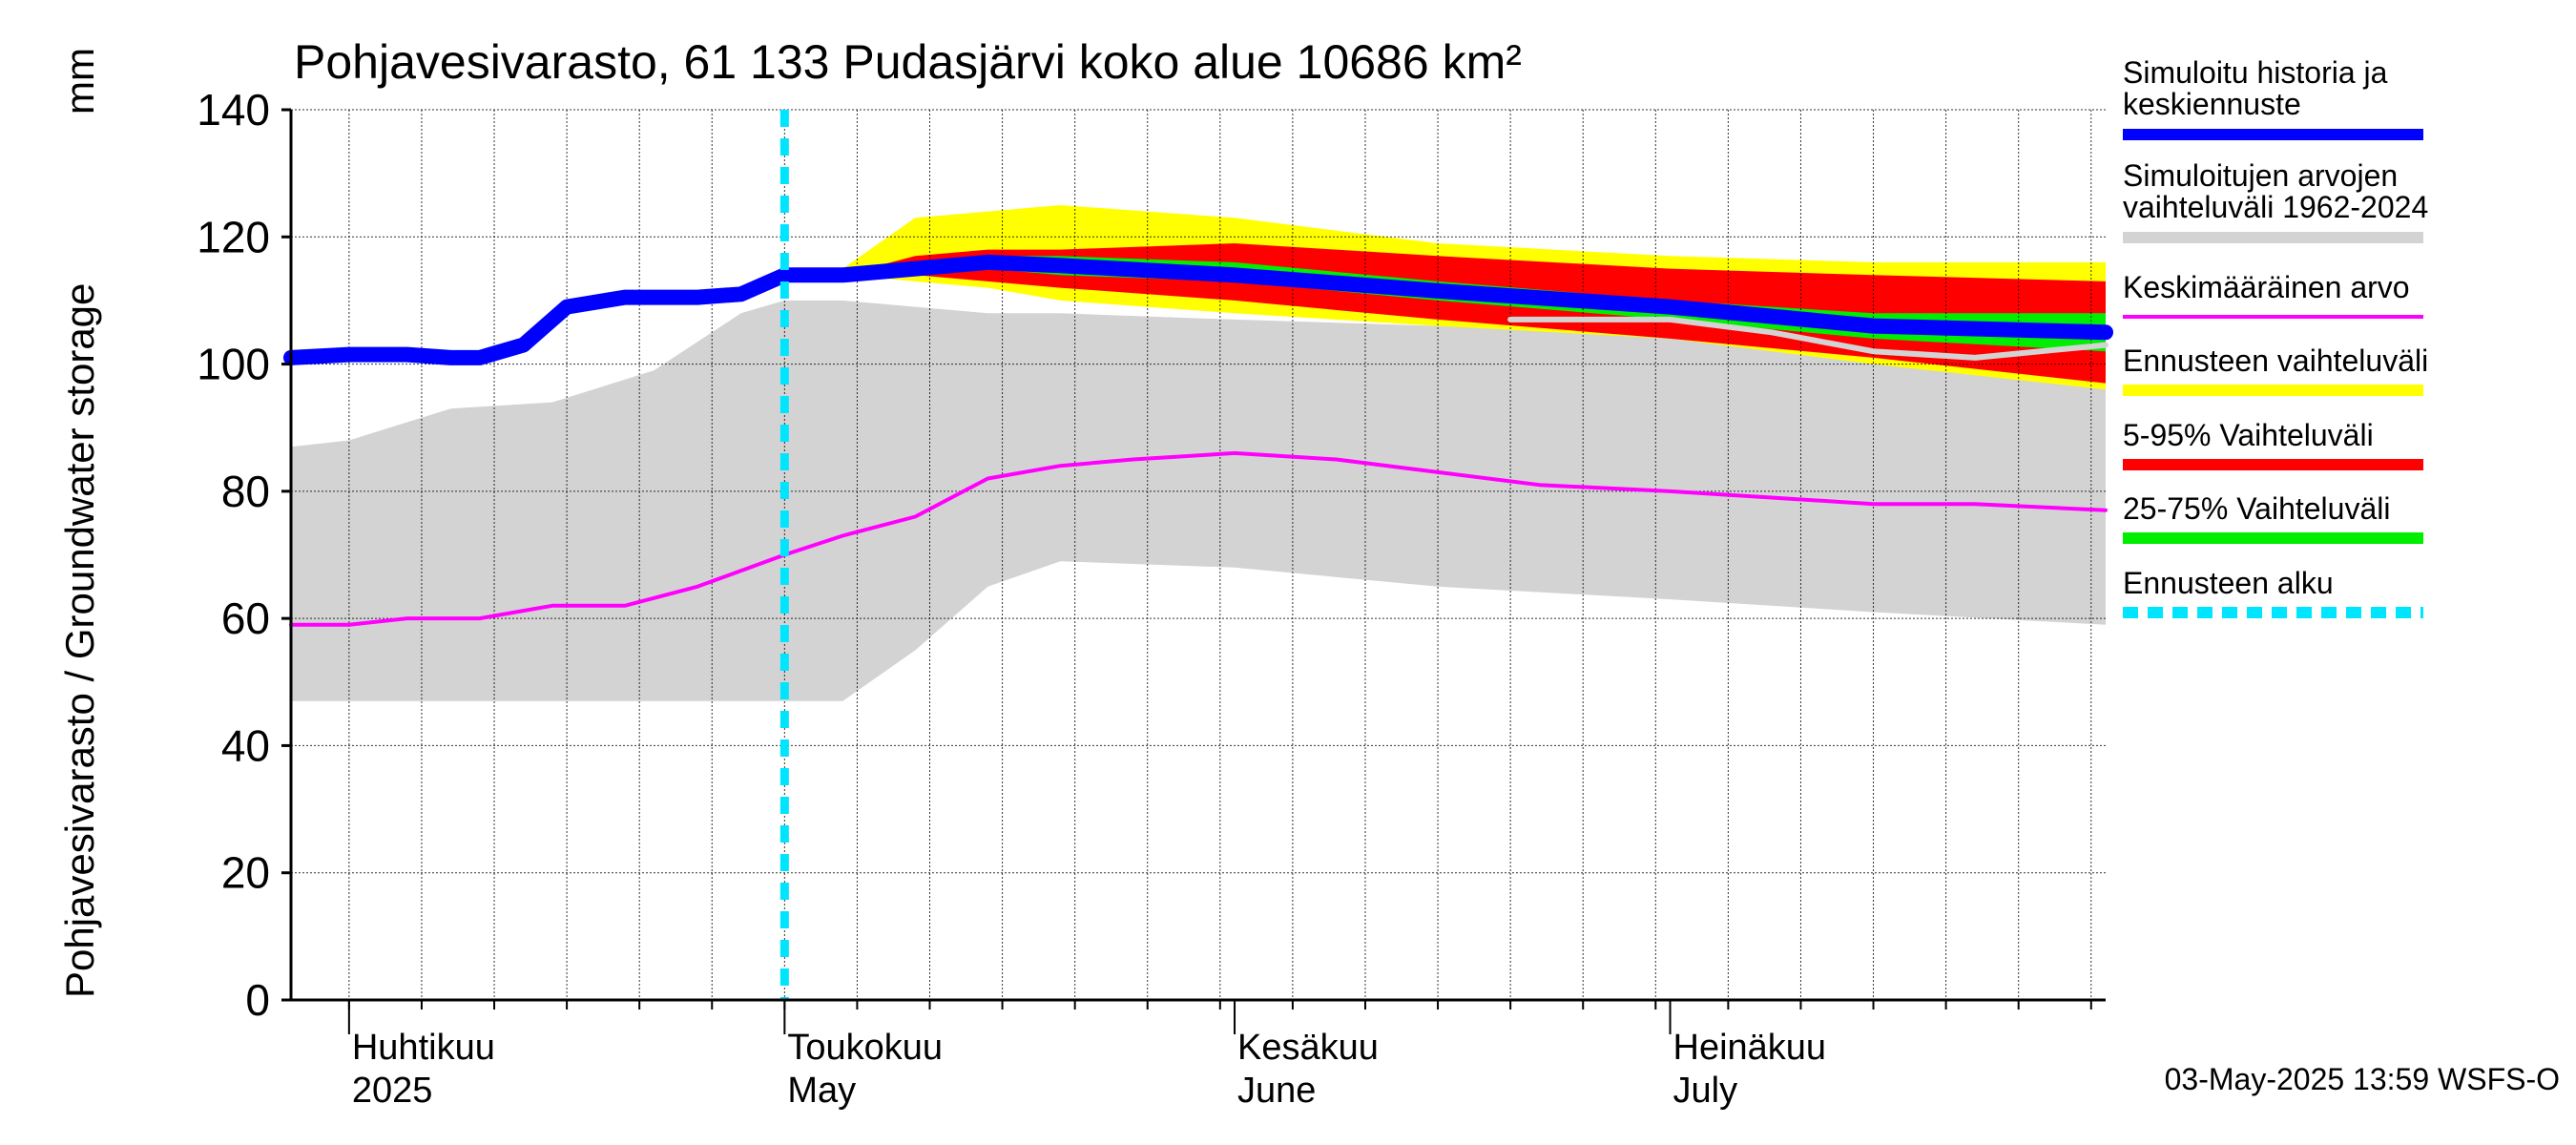 This screenshot has width=2576, height=1145. Describe the element at coordinates (2260, 175) in the screenshot. I see `legend-label-line: Simuloitujen arvojen` at that location.